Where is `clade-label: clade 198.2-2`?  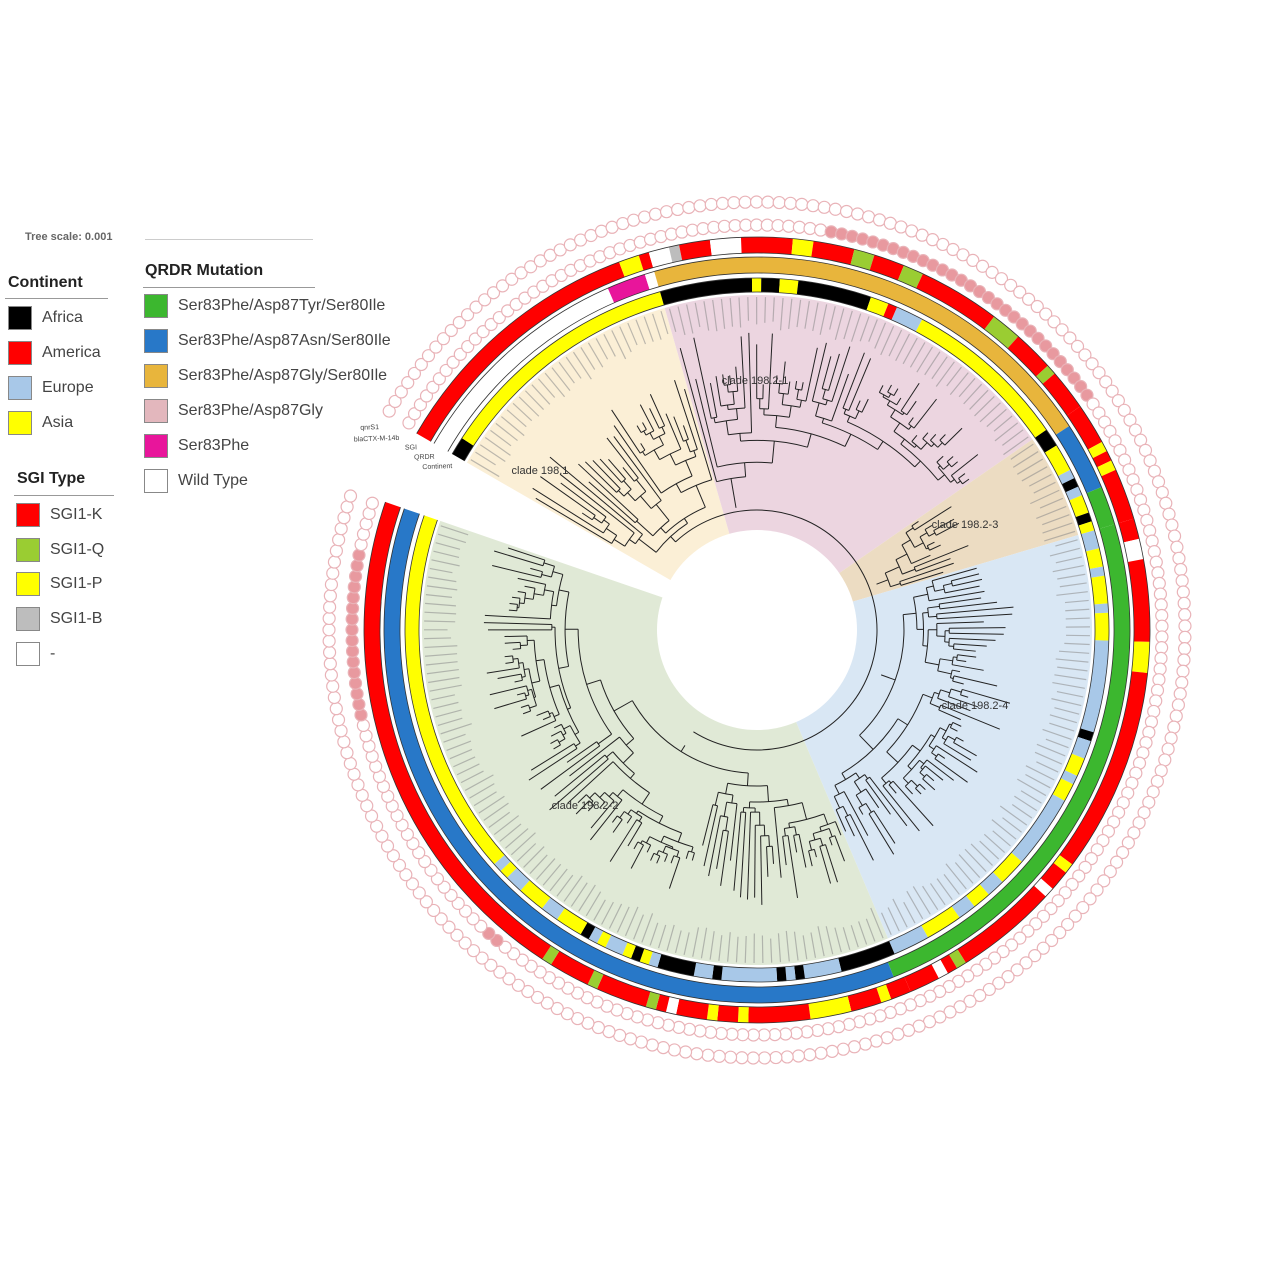
clade-label: clade 198.2-2 is located at coordinates (585, 806).